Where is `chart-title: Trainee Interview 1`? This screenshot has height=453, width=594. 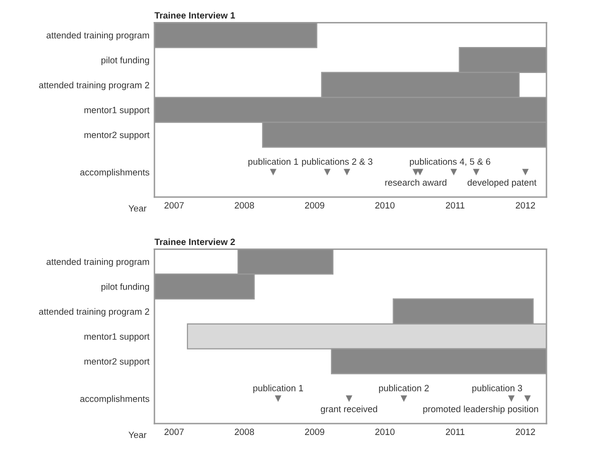 chart-title: Trainee Interview 1 is located at coordinates (194, 15).